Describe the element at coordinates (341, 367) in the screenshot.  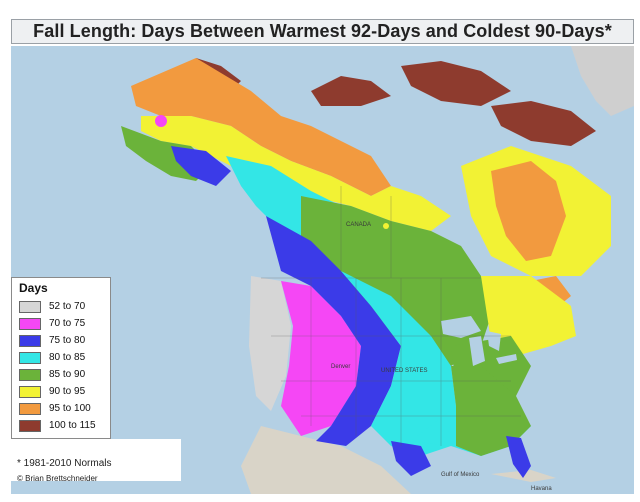
I see `label-denver: Denver` at that location.